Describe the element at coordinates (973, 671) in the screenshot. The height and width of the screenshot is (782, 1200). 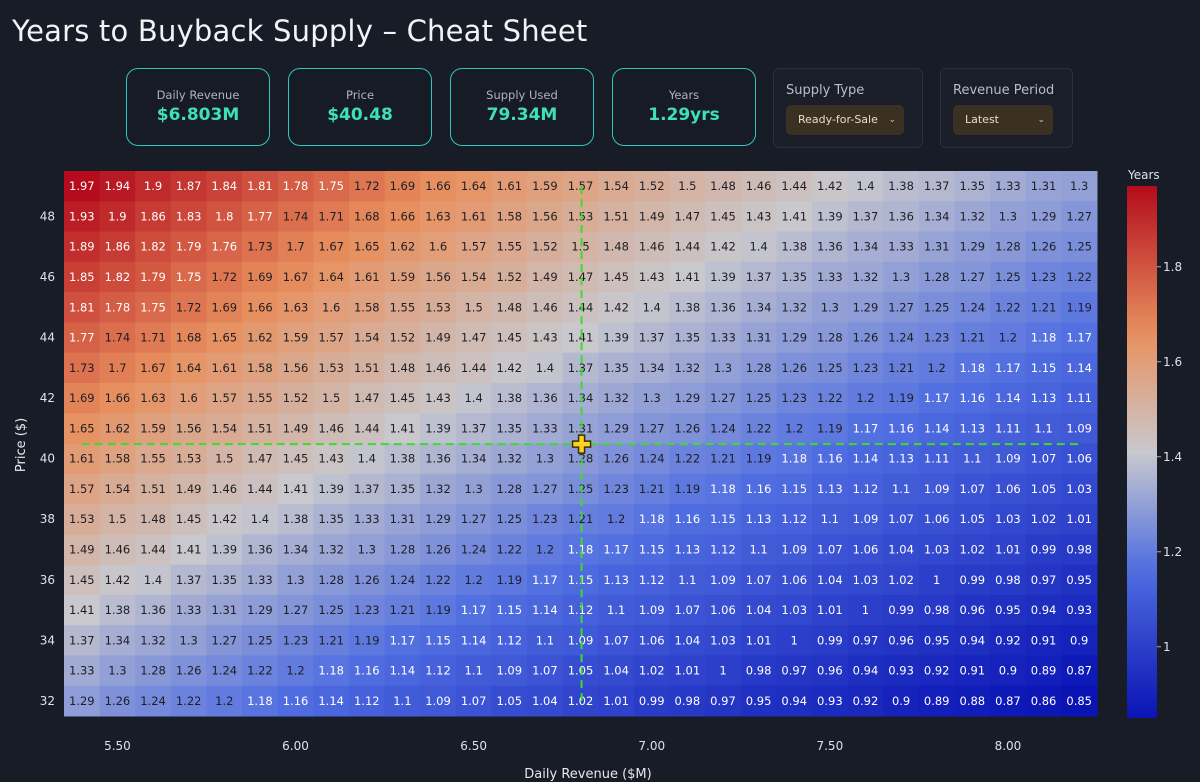
I see `cell-value-label: 0.91` at that location.